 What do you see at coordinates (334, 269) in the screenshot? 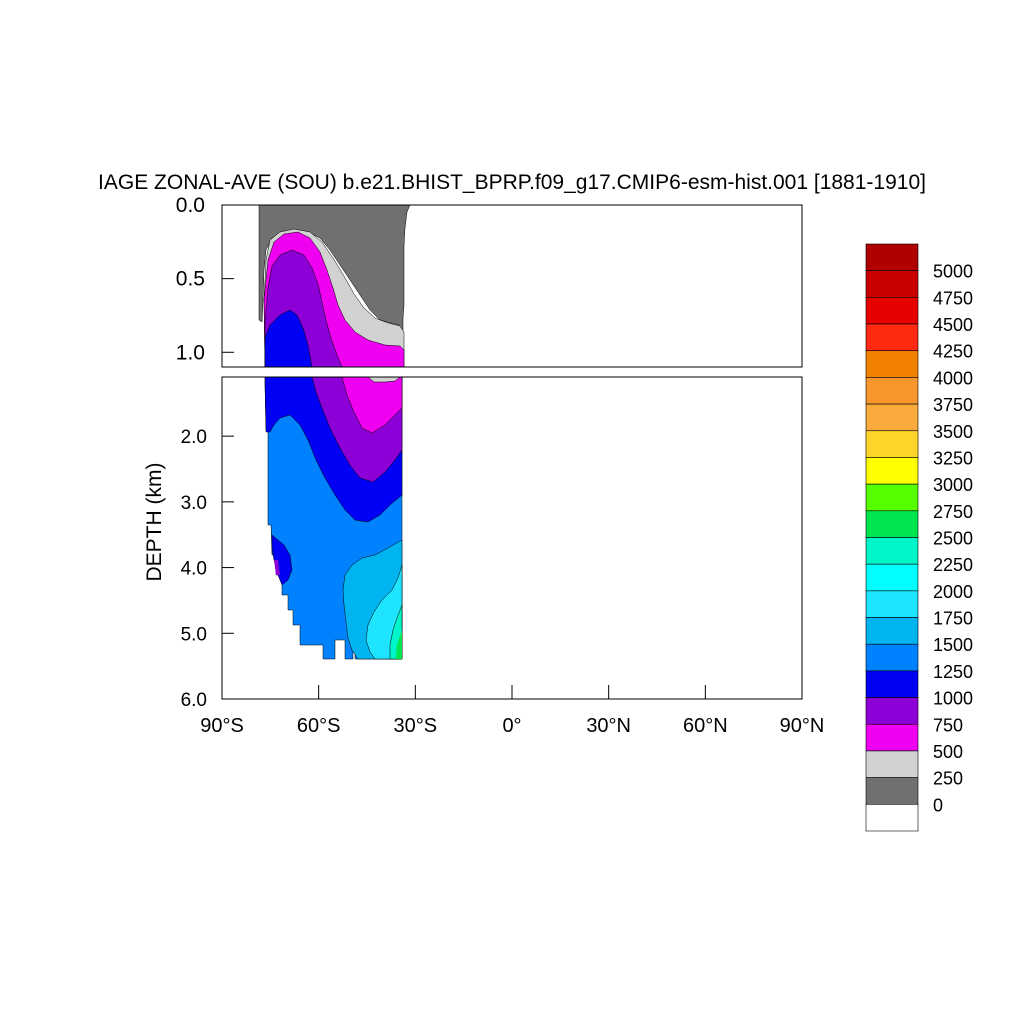
I see `region-0-250-upper` at bounding box center [334, 269].